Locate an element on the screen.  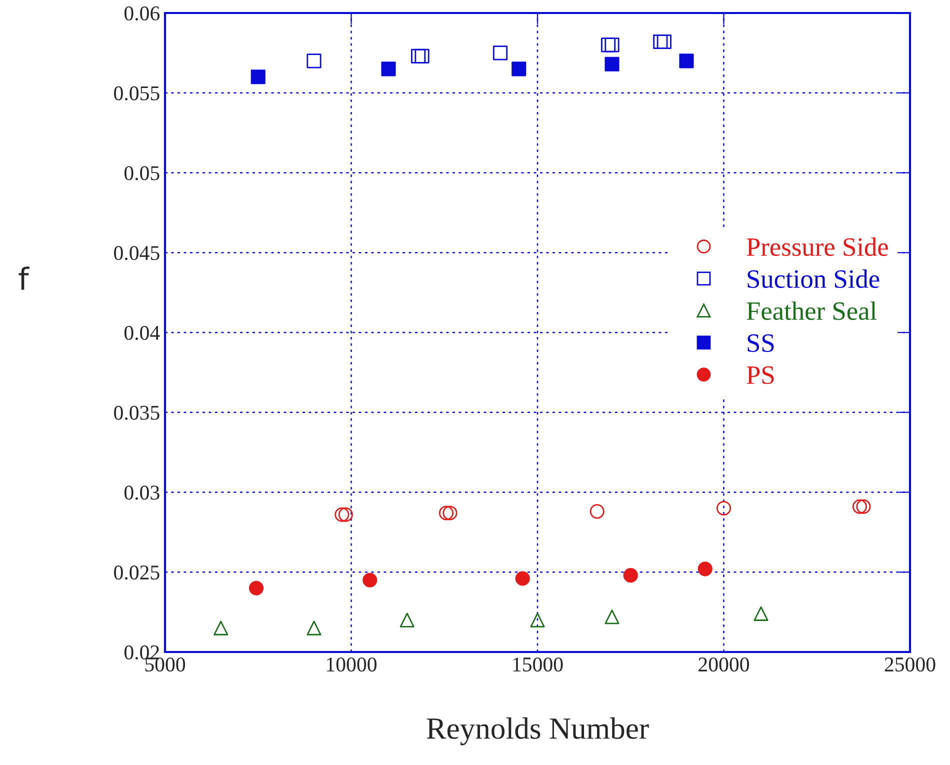
x-tick-label: 5000 is located at coordinates (165, 664).